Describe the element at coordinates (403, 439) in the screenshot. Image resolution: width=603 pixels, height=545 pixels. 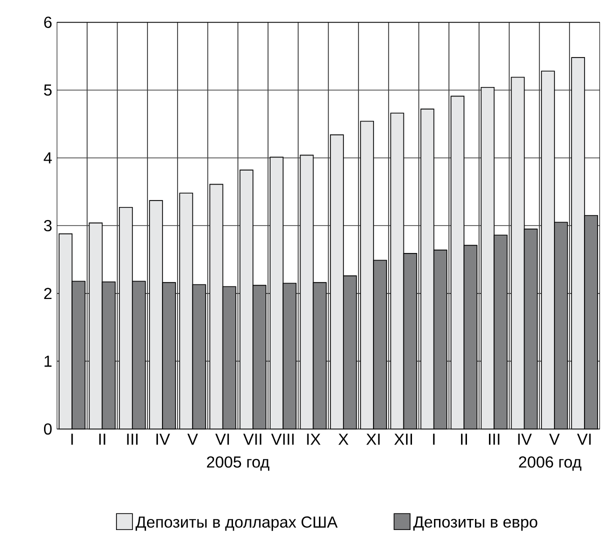
I see `x-tick-label: XII` at that location.